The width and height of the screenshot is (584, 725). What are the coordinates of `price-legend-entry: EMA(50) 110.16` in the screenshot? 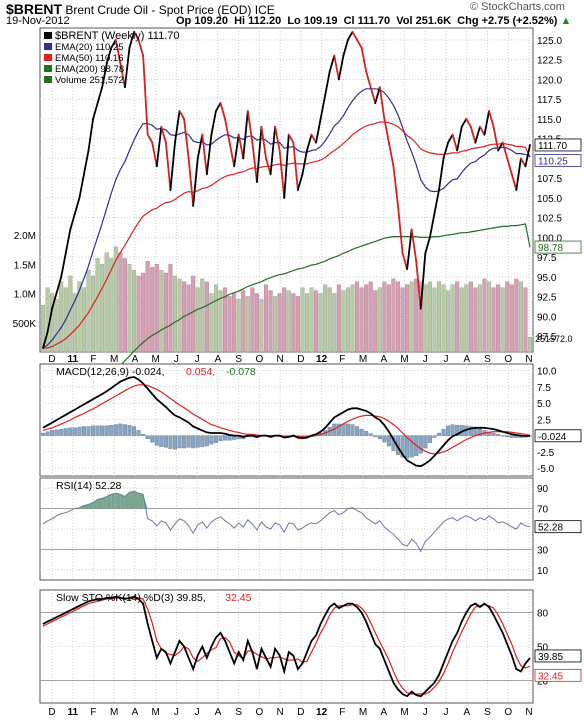 It's located at (89, 58).